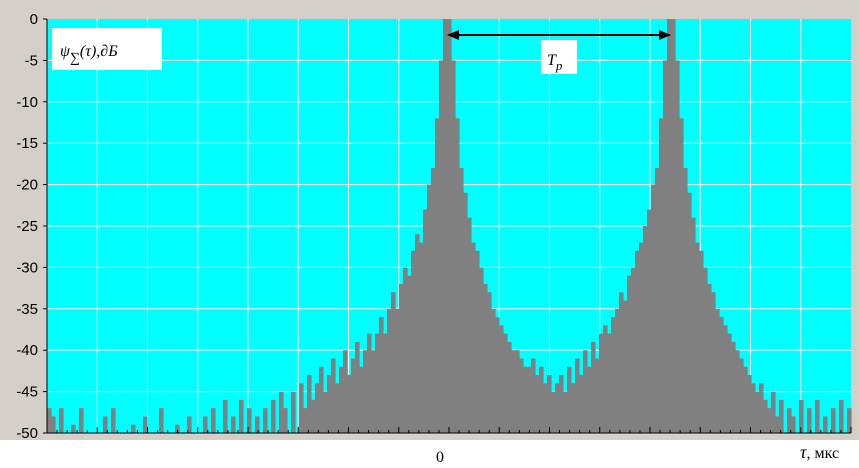  I want to click on ylabel-box, so click(107, 49).